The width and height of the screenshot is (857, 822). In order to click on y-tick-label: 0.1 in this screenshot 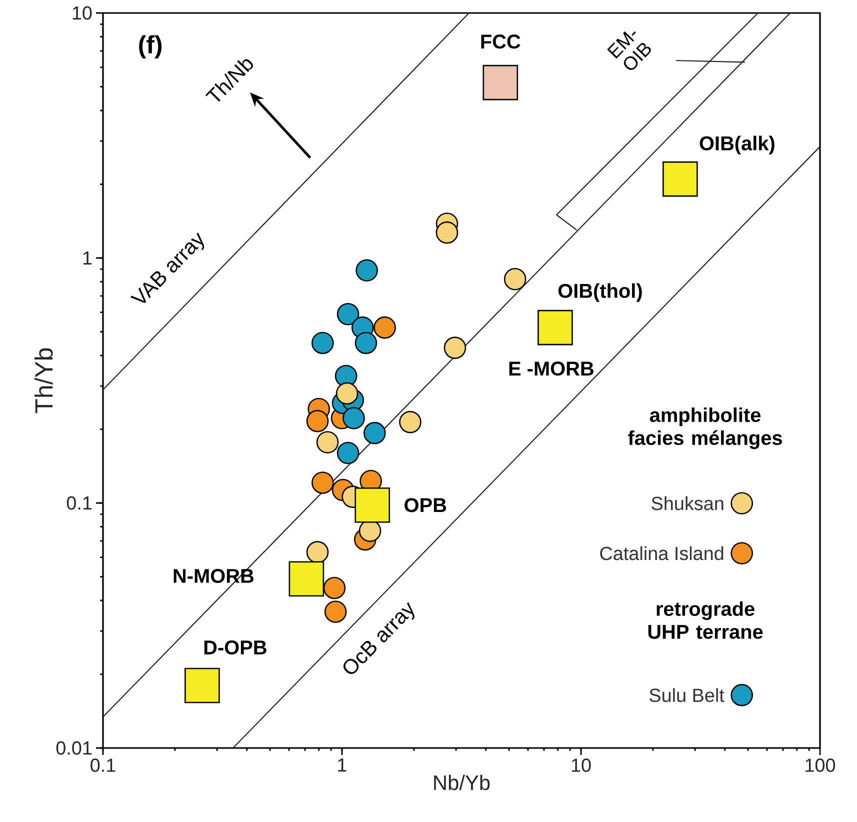, I will do `click(79, 503)`.